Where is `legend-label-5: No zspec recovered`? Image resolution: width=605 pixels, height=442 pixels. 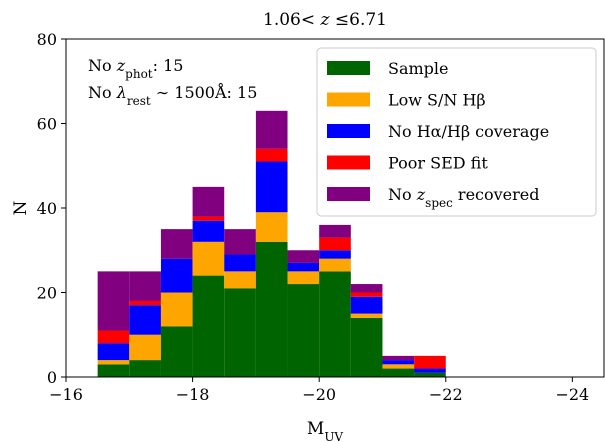 legend-label-5: No zspec recovered is located at coordinates (464, 197).